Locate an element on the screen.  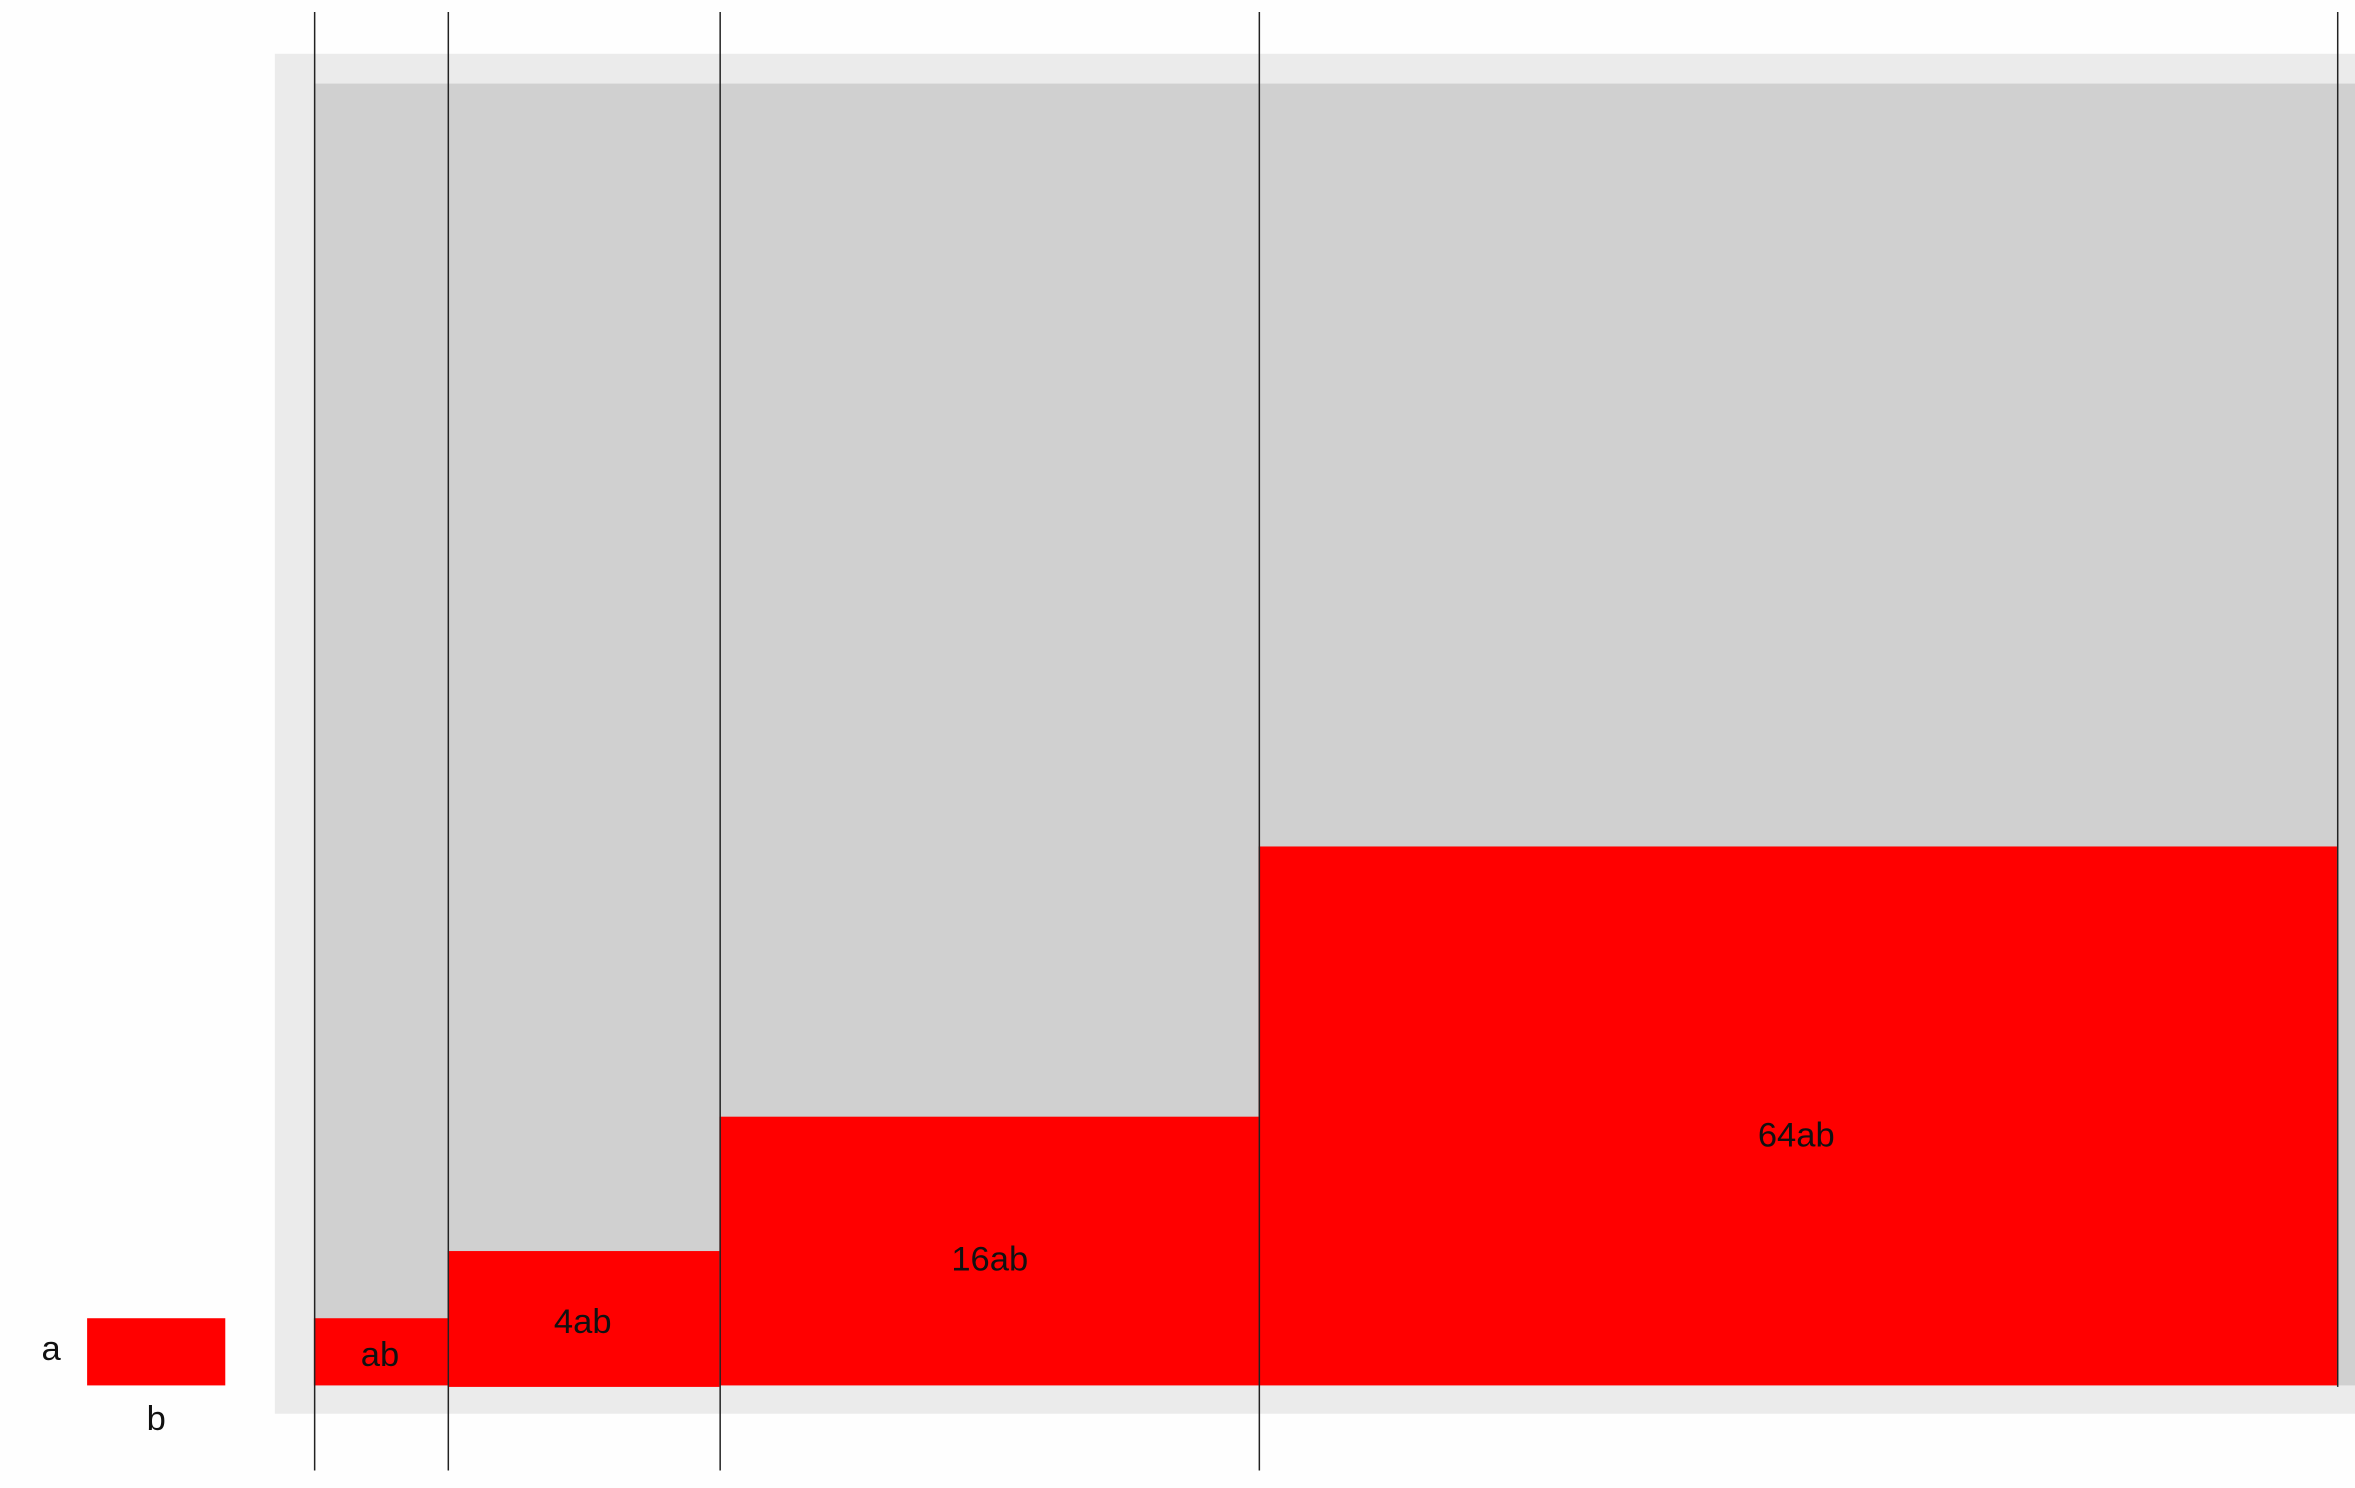
legend: a b is located at coordinates (133, 1378).